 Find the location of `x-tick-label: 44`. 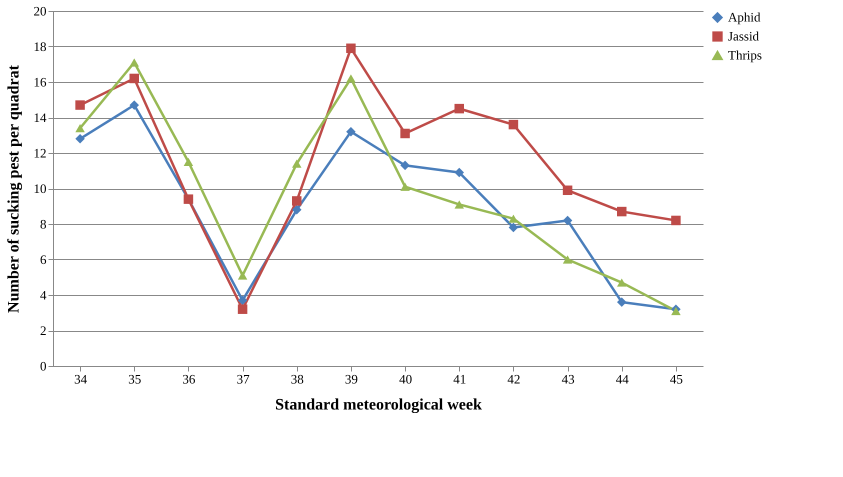

x-tick-label: 44 is located at coordinates (623, 379).